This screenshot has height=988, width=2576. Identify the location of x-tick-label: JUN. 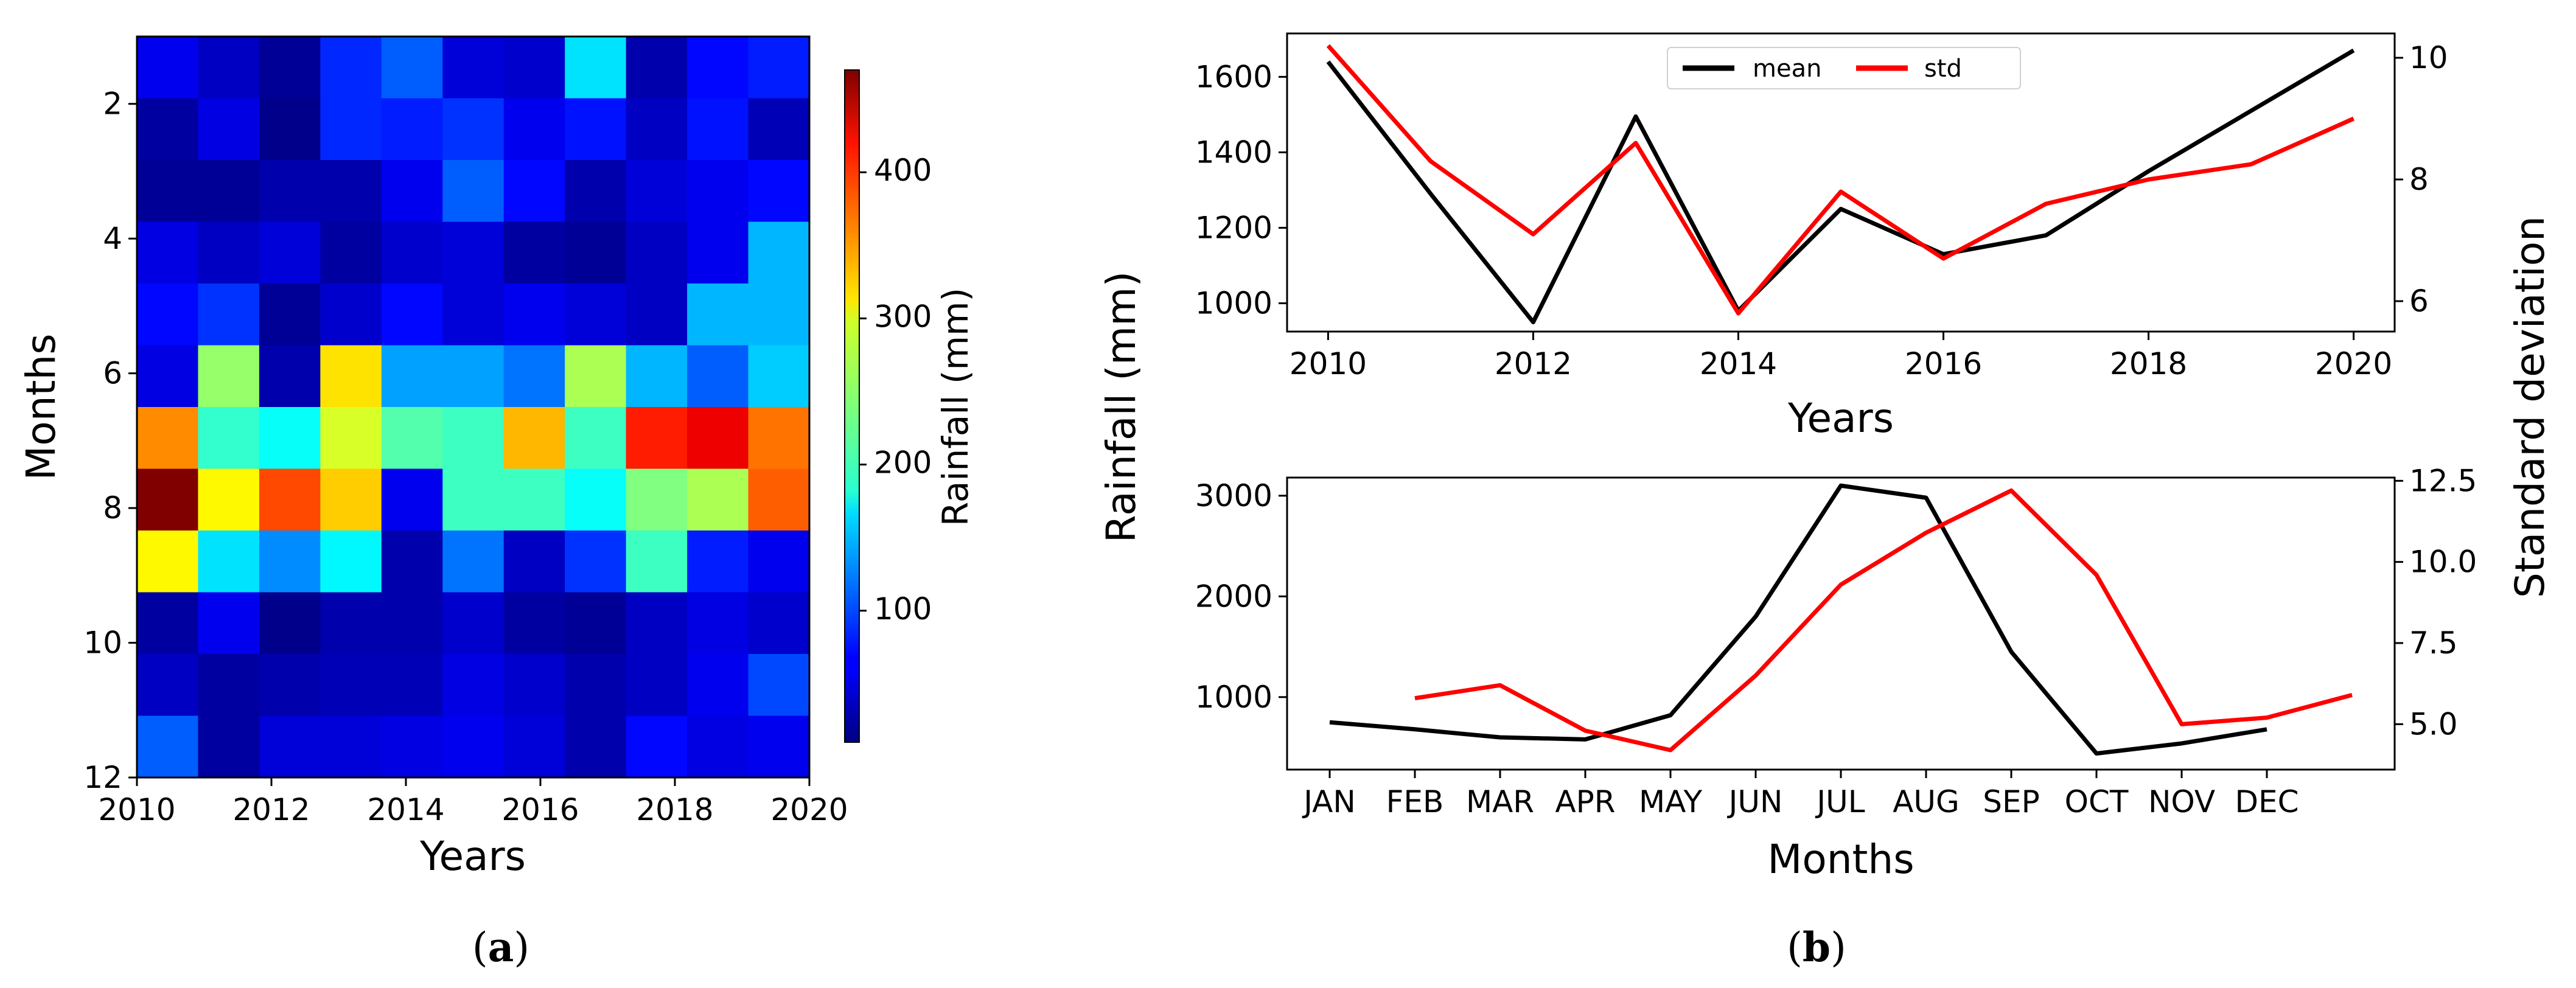
(1755, 801).